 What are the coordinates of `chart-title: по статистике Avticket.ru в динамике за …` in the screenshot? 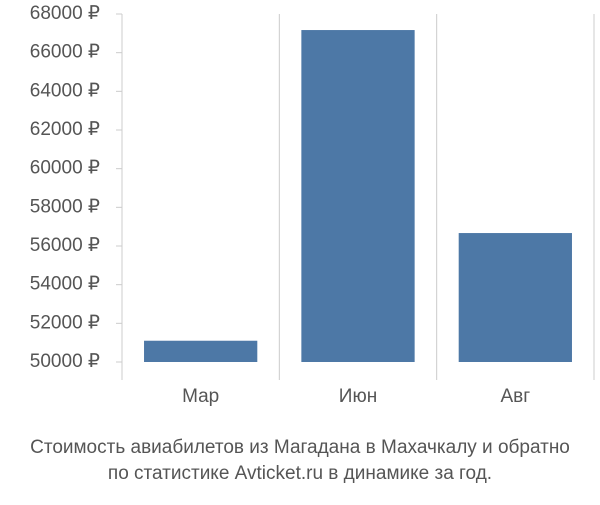 It's located at (300, 473).